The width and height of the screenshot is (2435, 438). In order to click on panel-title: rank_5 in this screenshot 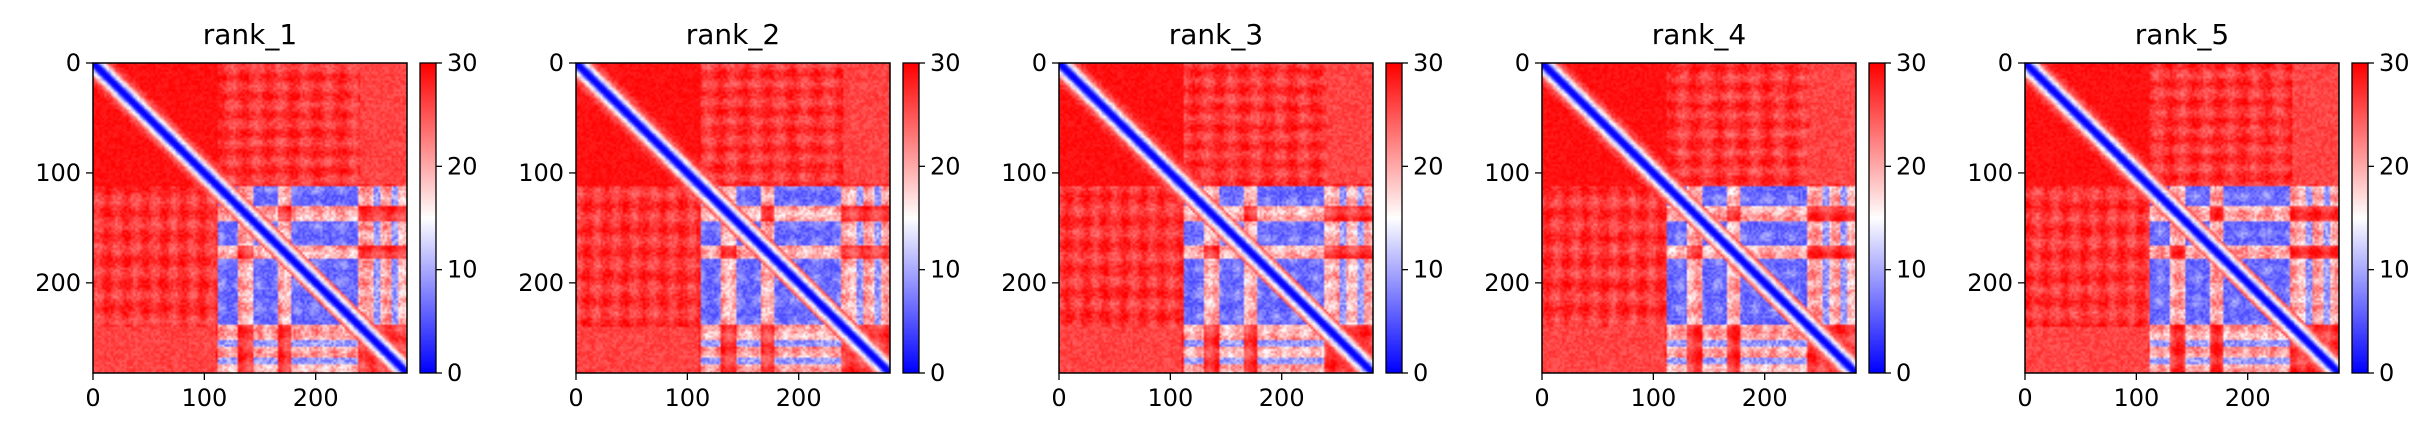, I will do `click(2182, 34)`.